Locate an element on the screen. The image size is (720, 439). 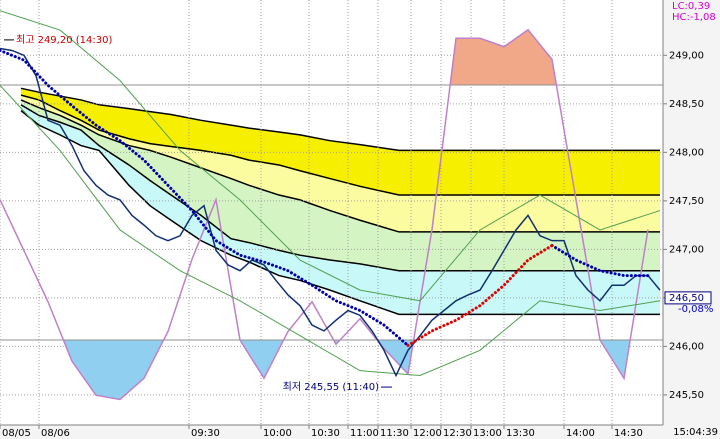
series-line is located at coordinates (480, 295).